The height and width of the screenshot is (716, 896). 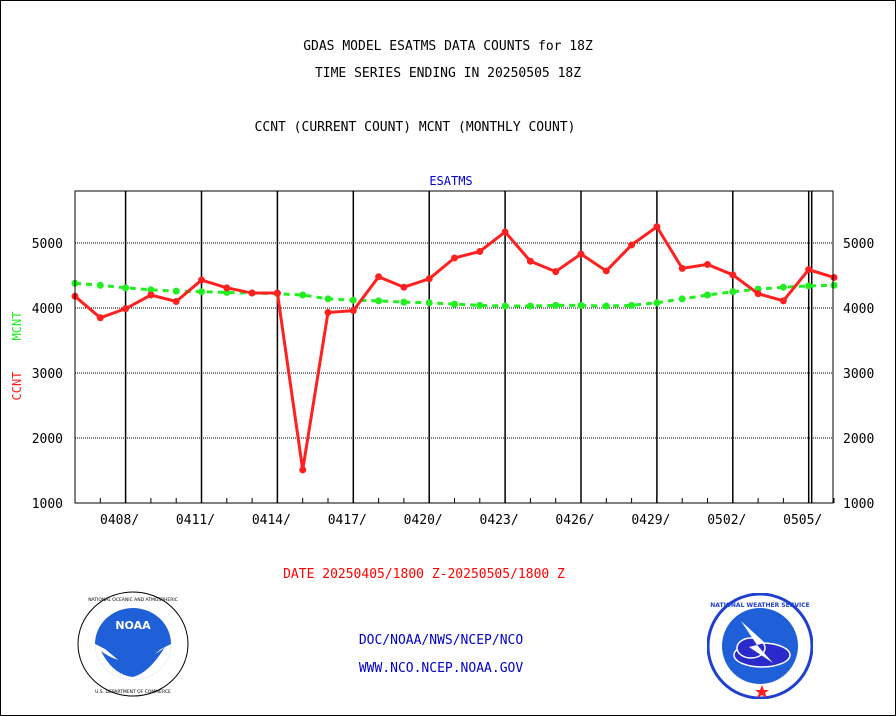 I want to click on y-axis-label-mcnt: MCNT, so click(x=17, y=326).